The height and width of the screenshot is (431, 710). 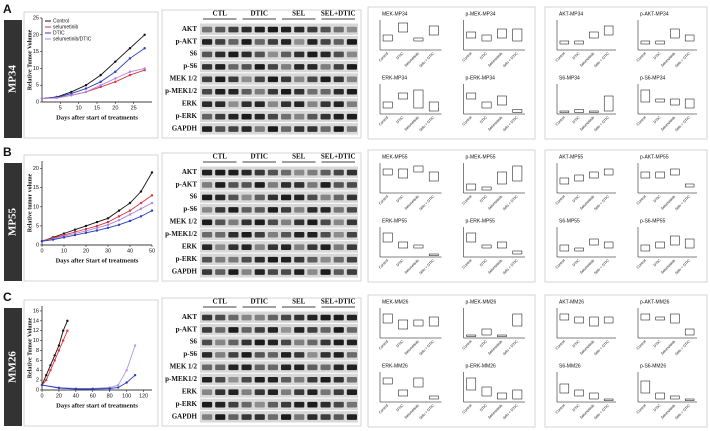 What do you see at coordinates (187, 404) in the screenshot?
I see `protein-label: p-ERK` at bounding box center [187, 404].